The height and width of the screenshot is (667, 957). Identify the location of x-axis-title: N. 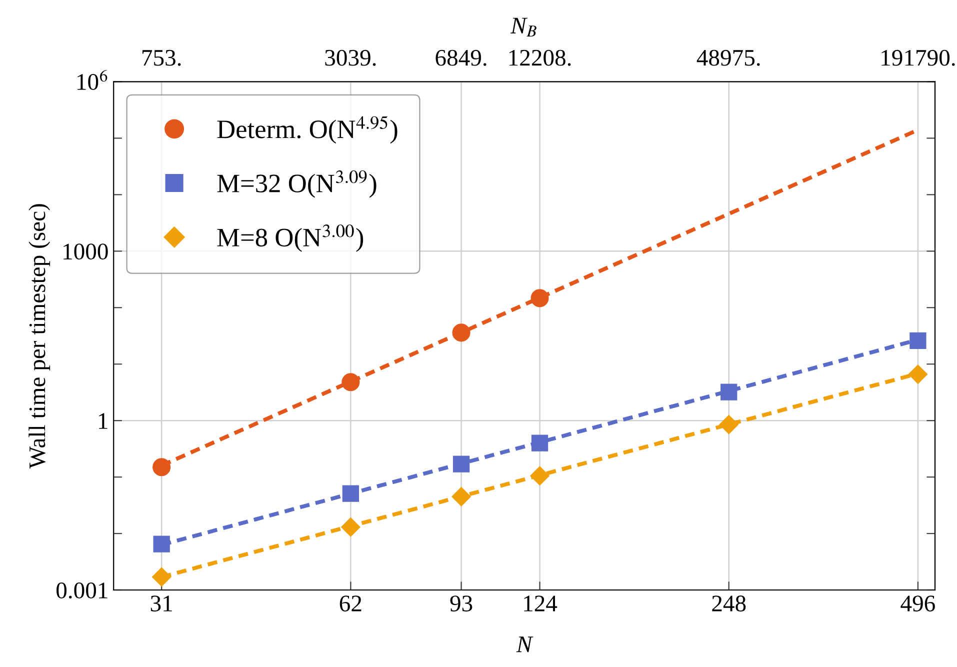
(525, 644).